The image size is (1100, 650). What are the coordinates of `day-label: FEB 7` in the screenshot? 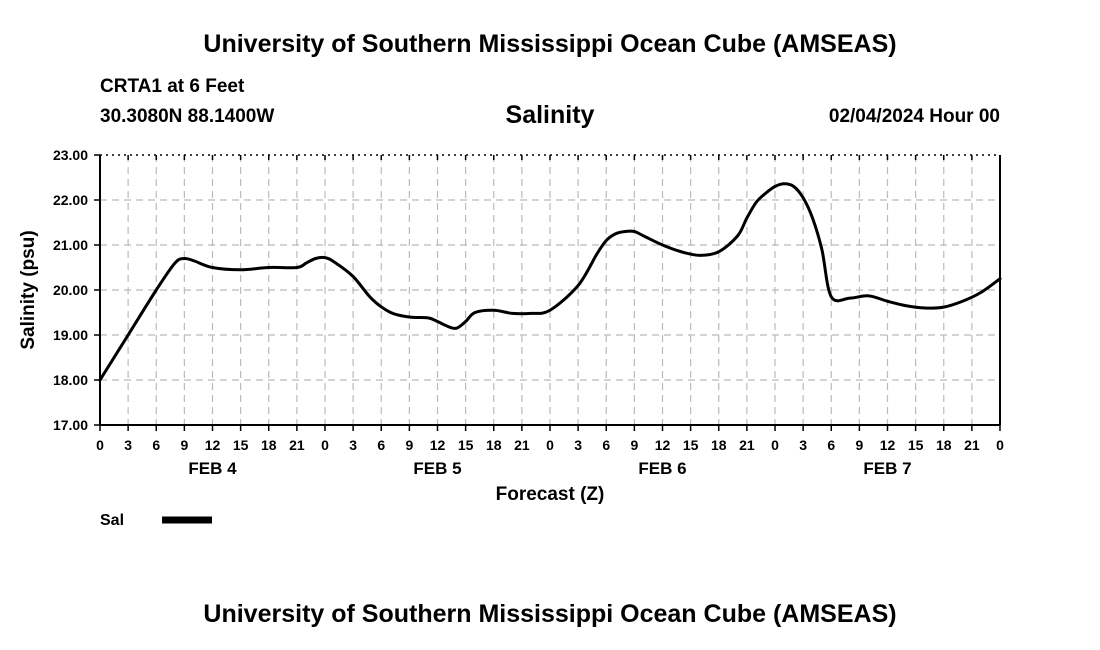 It's located at (887, 468).